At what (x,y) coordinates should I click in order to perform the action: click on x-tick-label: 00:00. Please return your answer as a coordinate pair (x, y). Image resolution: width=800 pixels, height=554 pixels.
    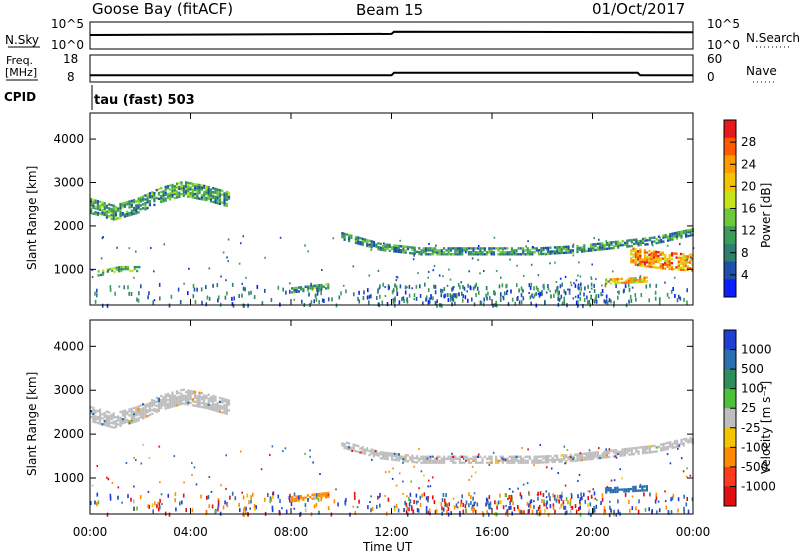
    Looking at the image, I should click on (693, 532).